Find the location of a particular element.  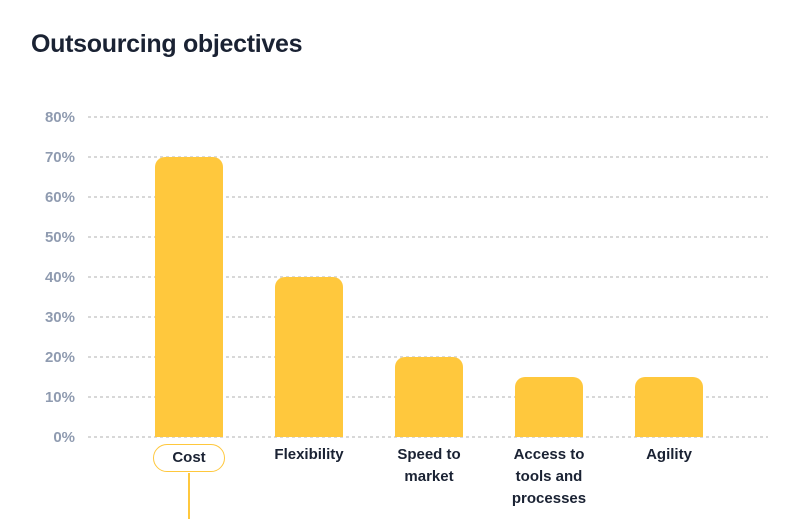

y-tick-label: 60% is located at coordinates (59, 197).